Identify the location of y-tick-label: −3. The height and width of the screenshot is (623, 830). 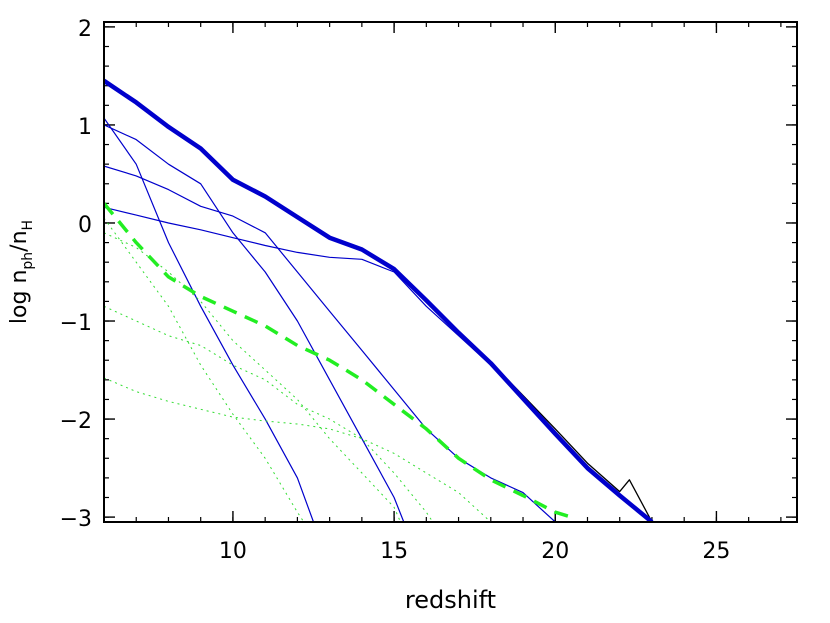
(76, 519).